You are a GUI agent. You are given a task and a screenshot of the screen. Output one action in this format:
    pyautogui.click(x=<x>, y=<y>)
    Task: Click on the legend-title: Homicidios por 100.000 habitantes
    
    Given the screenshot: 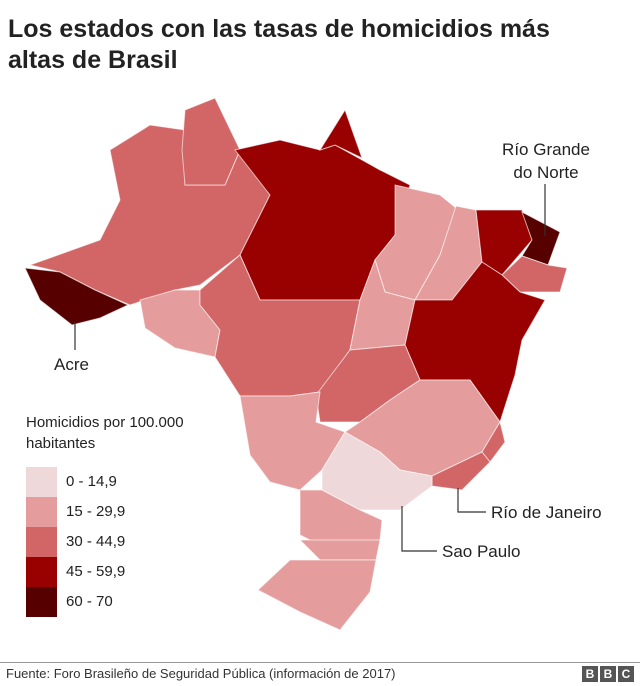 What is the action you would take?
    pyautogui.click(x=105, y=433)
    